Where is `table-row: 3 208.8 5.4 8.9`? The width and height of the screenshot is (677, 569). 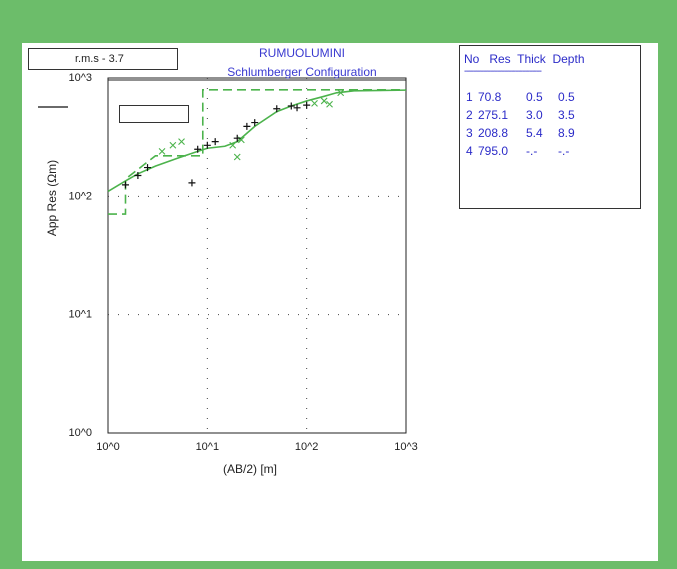
table-row: 3 208.8 5.4 8.9 is located at coordinates (520, 168).